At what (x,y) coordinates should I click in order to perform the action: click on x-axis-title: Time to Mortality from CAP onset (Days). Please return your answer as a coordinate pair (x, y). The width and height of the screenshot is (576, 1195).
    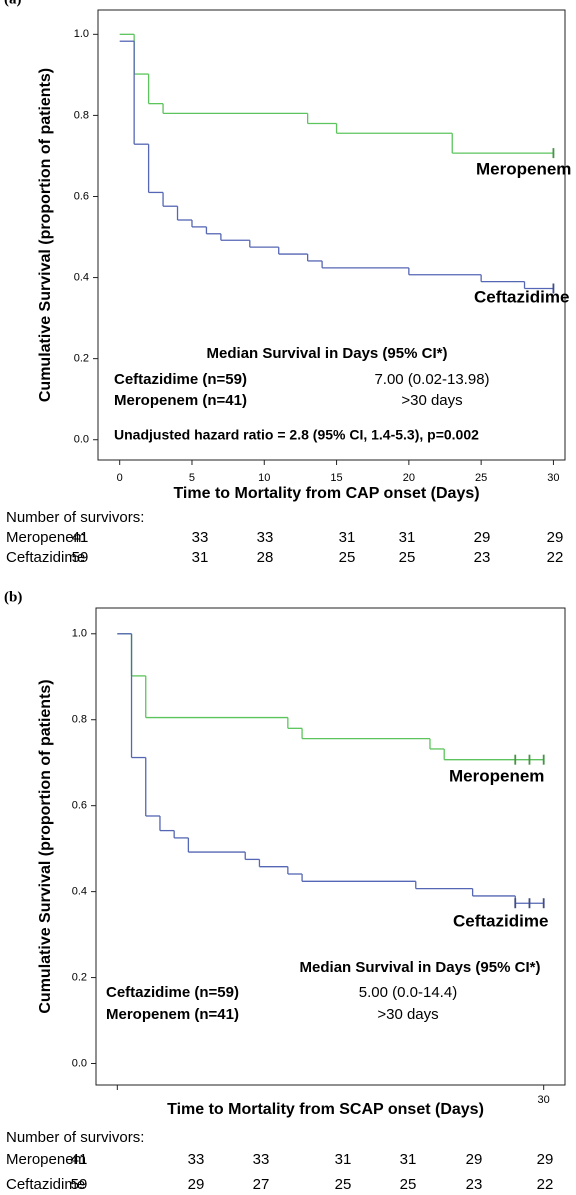
    Looking at the image, I should click on (326, 493).